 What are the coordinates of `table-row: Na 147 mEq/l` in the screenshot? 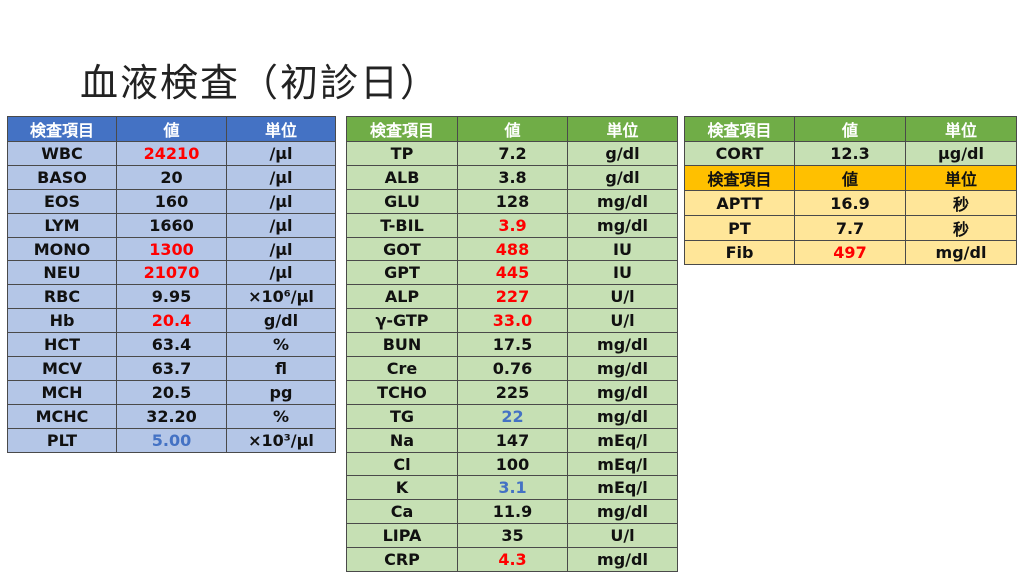 It's located at (512, 440).